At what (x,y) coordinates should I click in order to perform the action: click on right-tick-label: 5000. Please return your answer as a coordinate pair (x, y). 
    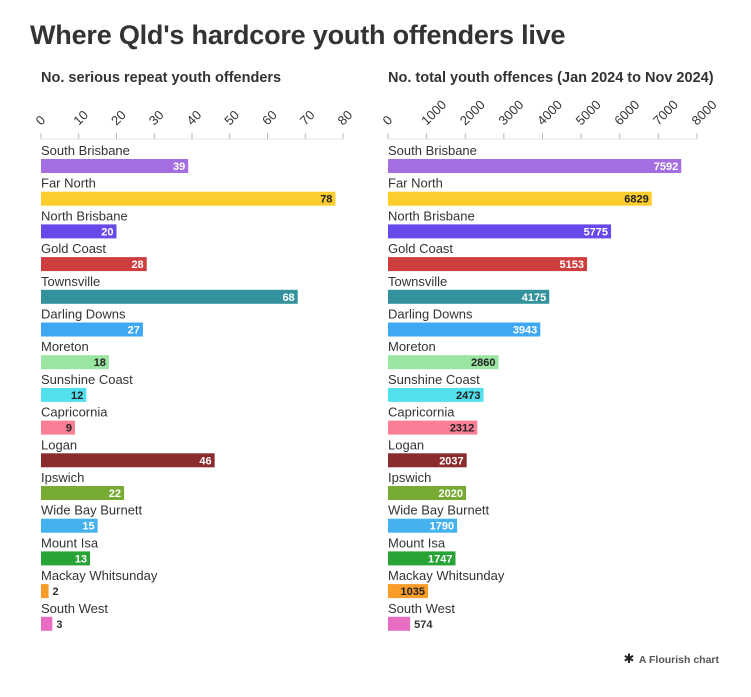
    Looking at the image, I should click on (588, 112).